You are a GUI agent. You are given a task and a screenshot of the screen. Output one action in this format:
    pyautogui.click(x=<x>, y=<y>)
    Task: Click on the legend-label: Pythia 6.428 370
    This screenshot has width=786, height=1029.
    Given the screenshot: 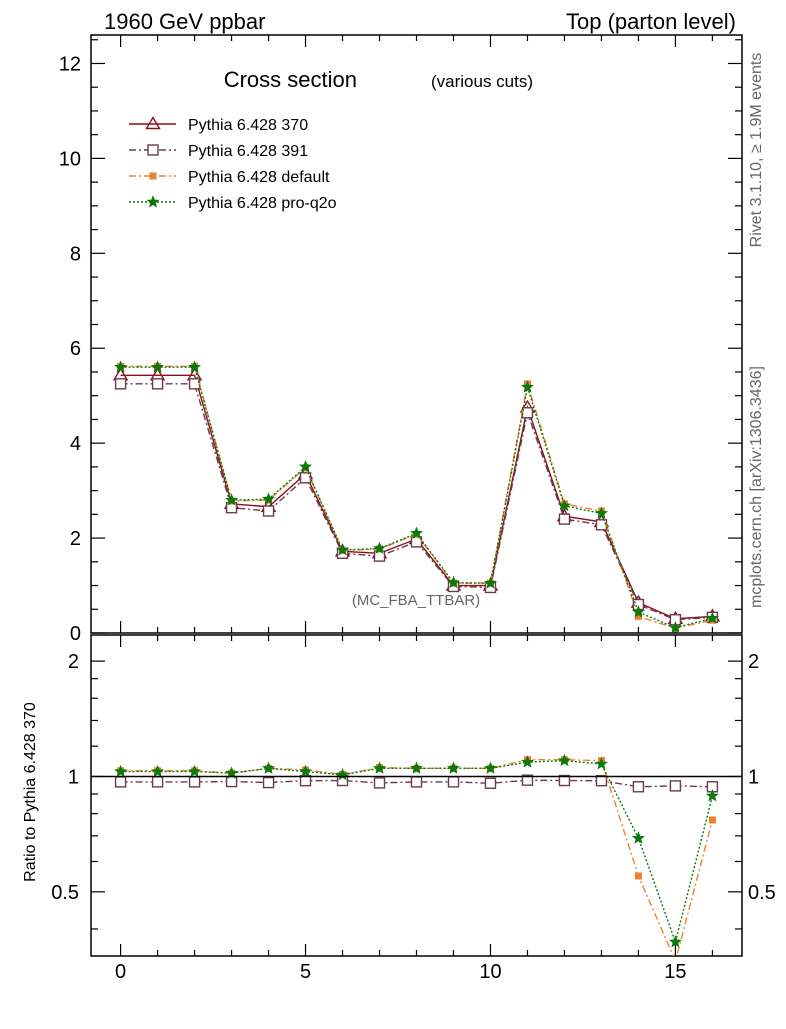 What is the action you would take?
    pyautogui.click(x=248, y=125)
    